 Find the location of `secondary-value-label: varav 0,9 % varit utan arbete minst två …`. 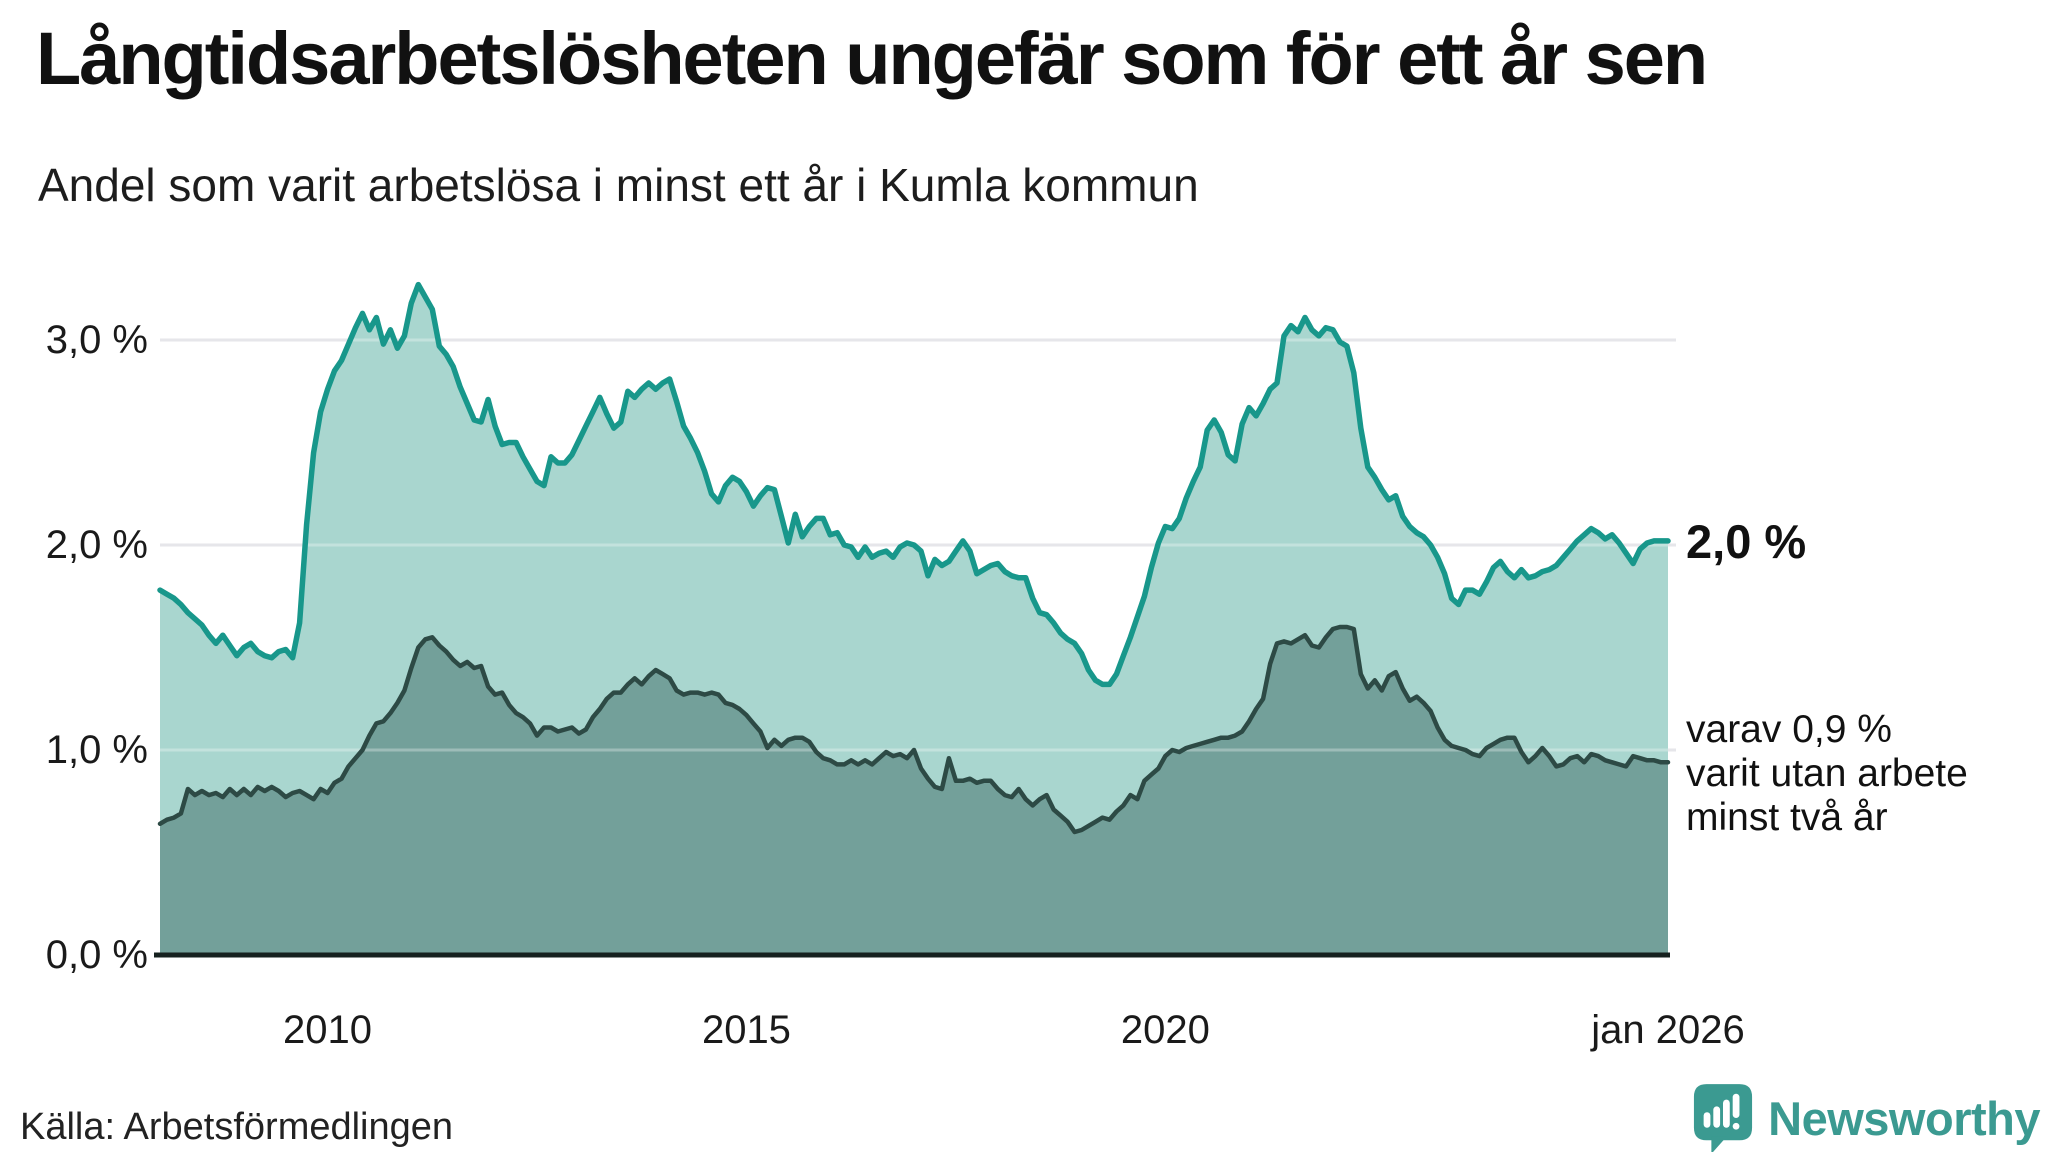

secondary-value-label: varav 0,9 % varit utan arbete minst två … is located at coordinates (1827, 774).